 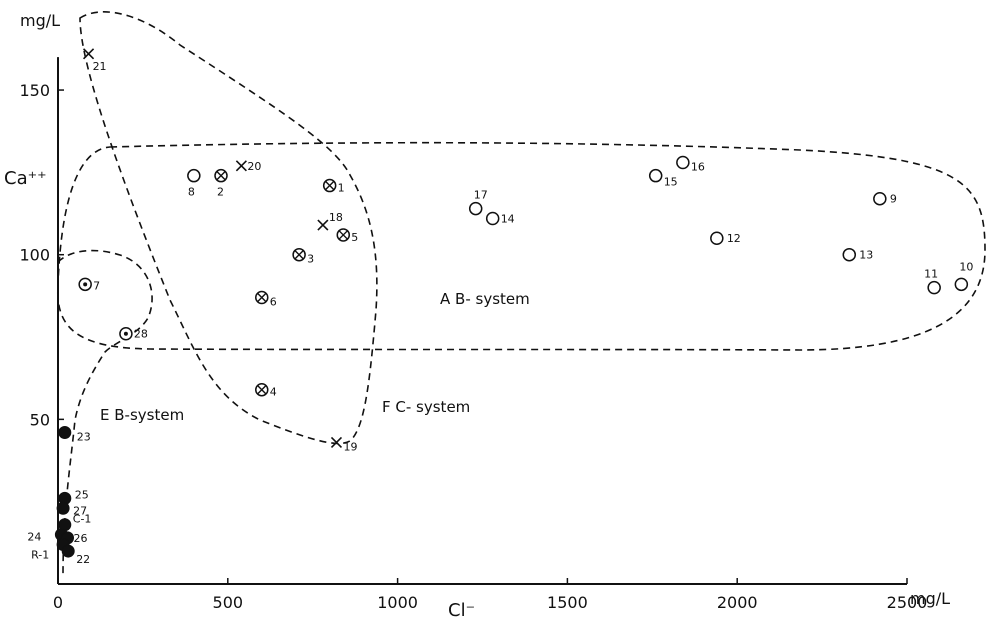 What do you see at coordinates (341, 188) in the screenshot?
I see `point-label: 1` at bounding box center [341, 188].